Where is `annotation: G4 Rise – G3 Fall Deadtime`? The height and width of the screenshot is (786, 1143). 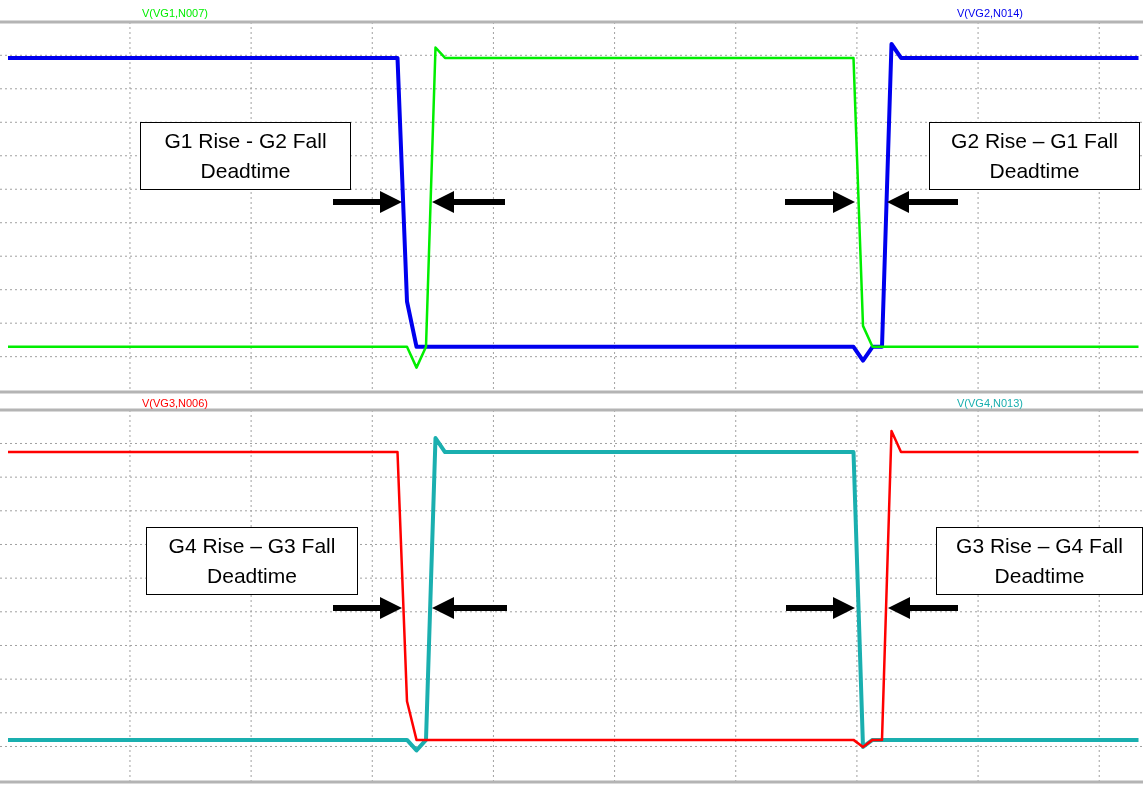
annotation: G4 Rise – G3 Fall Deadtime is located at coordinates (252, 561).